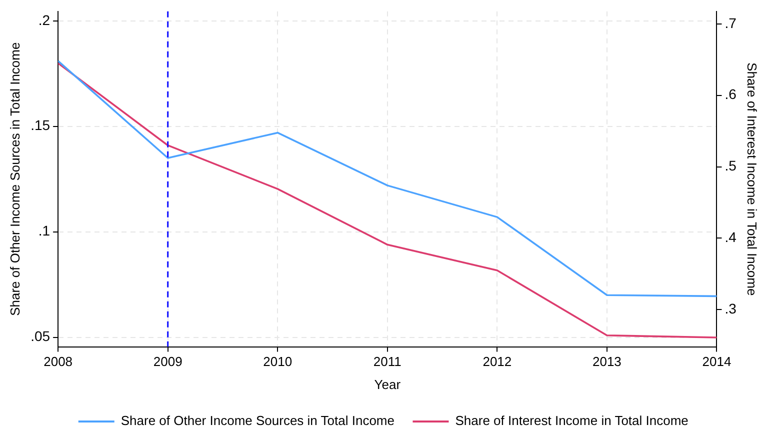 Image resolution: width=767 pixels, height=442 pixels. I want to click on x-tick-label: 2011, so click(387, 362).